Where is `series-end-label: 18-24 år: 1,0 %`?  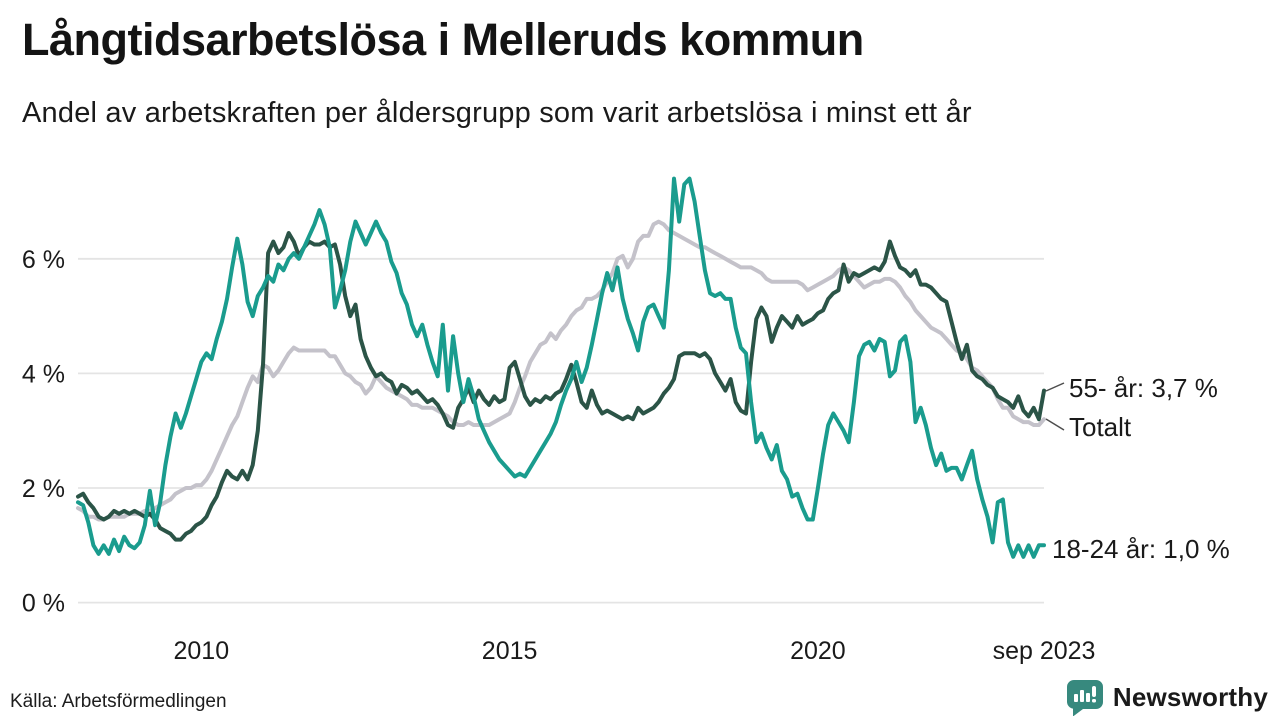 series-end-label: 18-24 år: 1,0 % is located at coordinates (1141, 549).